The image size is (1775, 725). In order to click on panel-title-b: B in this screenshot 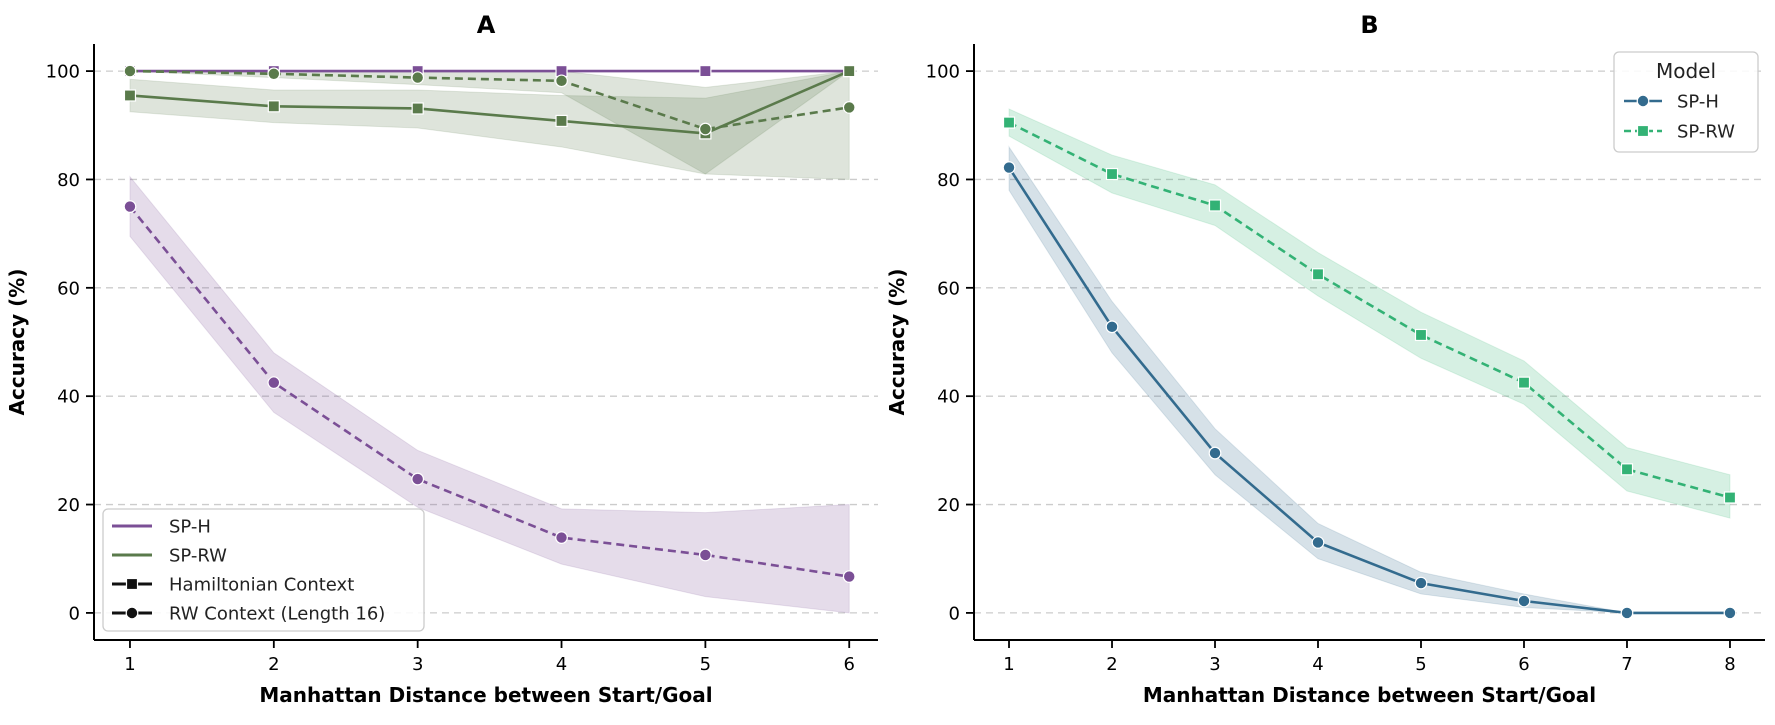, I will do `click(1369, 25)`.